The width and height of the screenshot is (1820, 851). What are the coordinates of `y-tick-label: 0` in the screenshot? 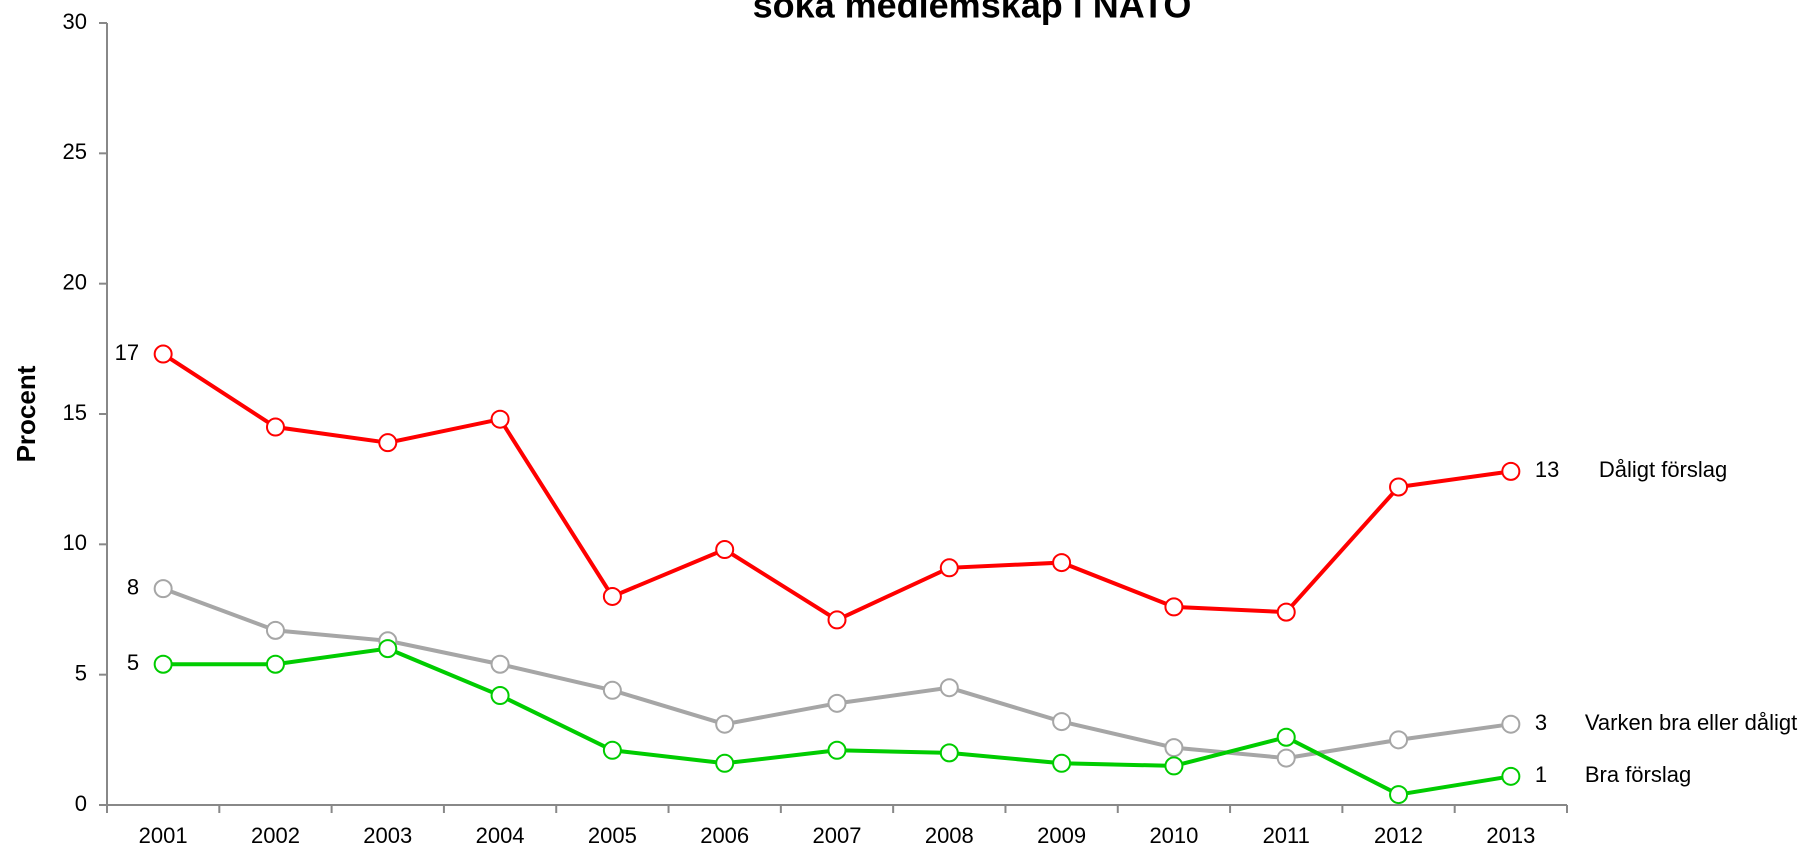 It's located at (81, 803).